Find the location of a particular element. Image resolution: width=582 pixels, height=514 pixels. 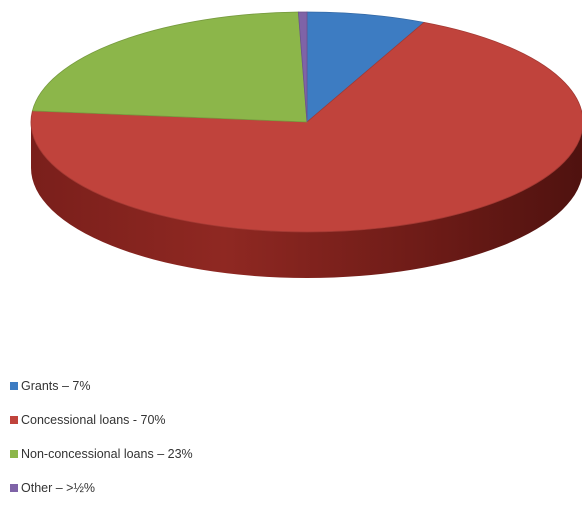

legend-label-grants: Grants – 7% is located at coordinates (55, 386).